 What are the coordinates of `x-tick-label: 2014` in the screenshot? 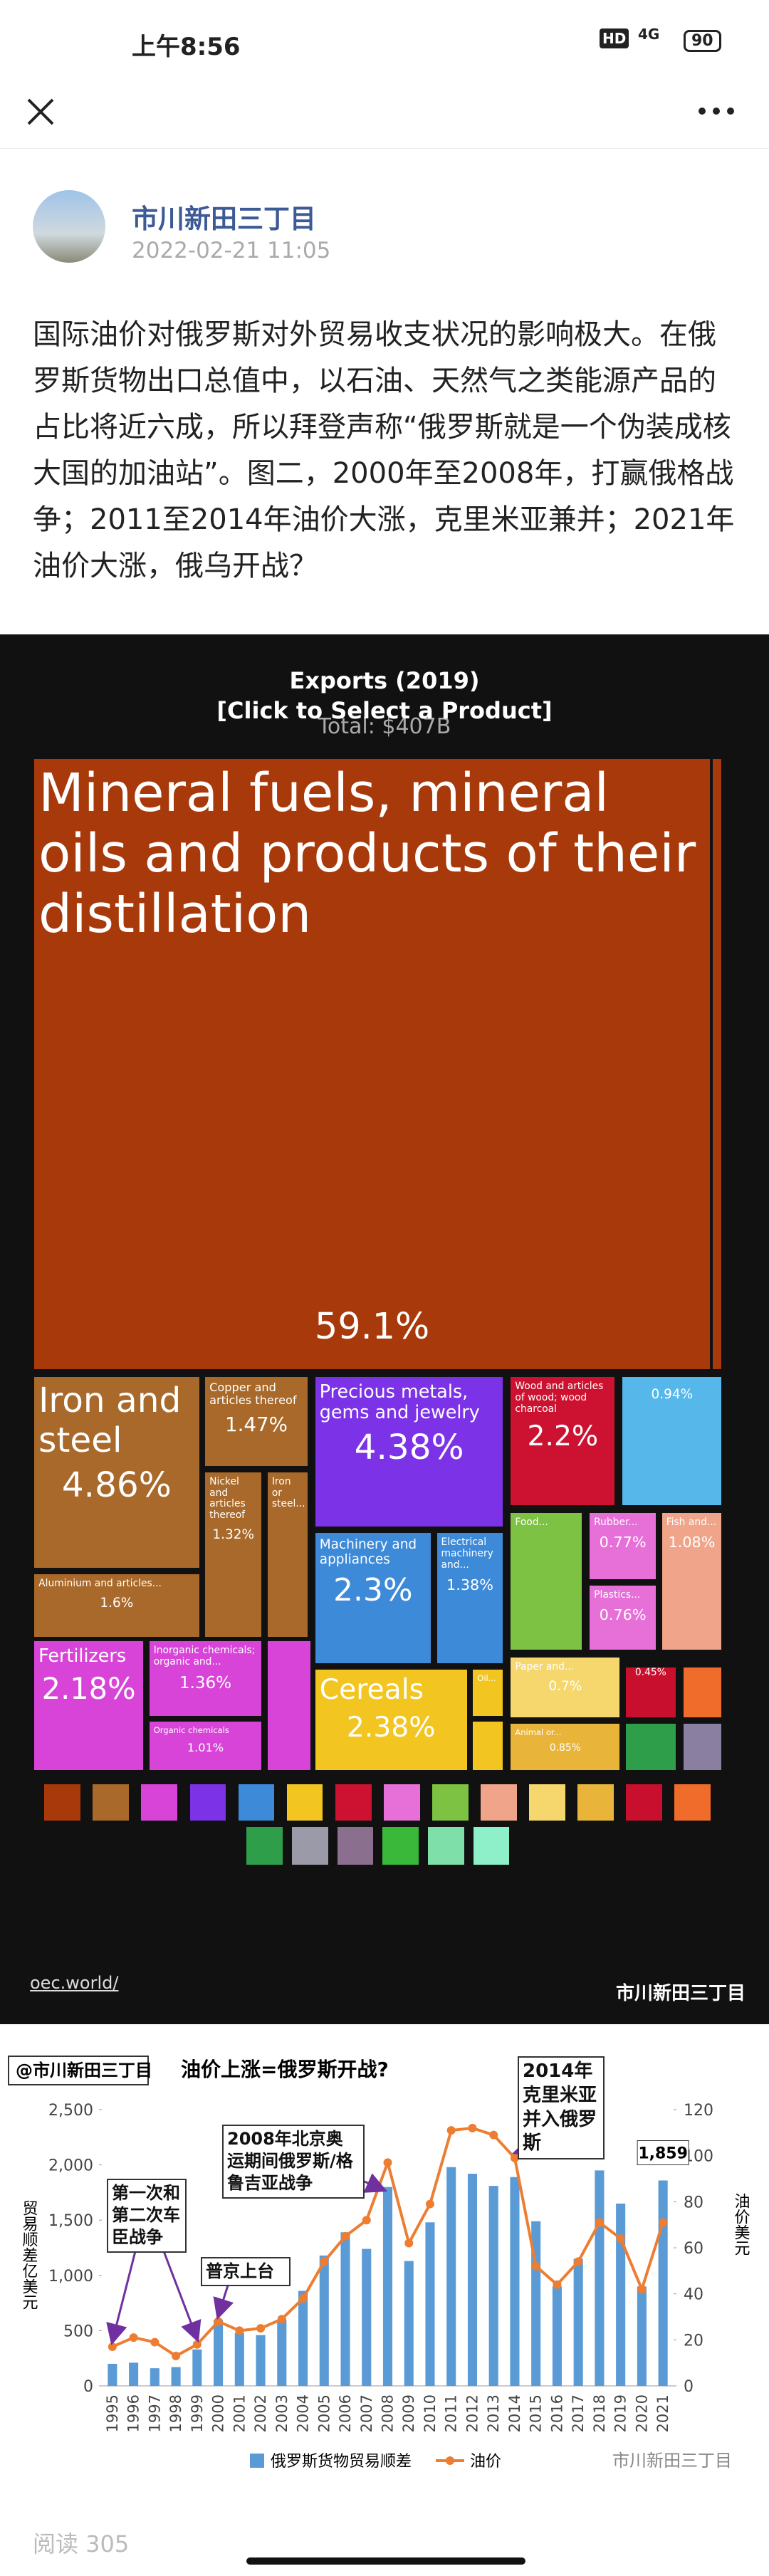 It's located at (514, 2413).